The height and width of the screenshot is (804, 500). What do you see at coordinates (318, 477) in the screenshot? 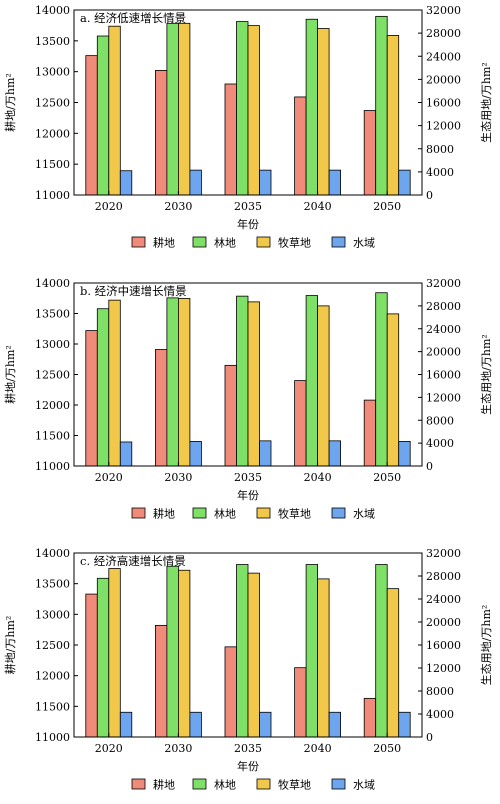
I see `x-tick-label: 2040` at bounding box center [318, 477].